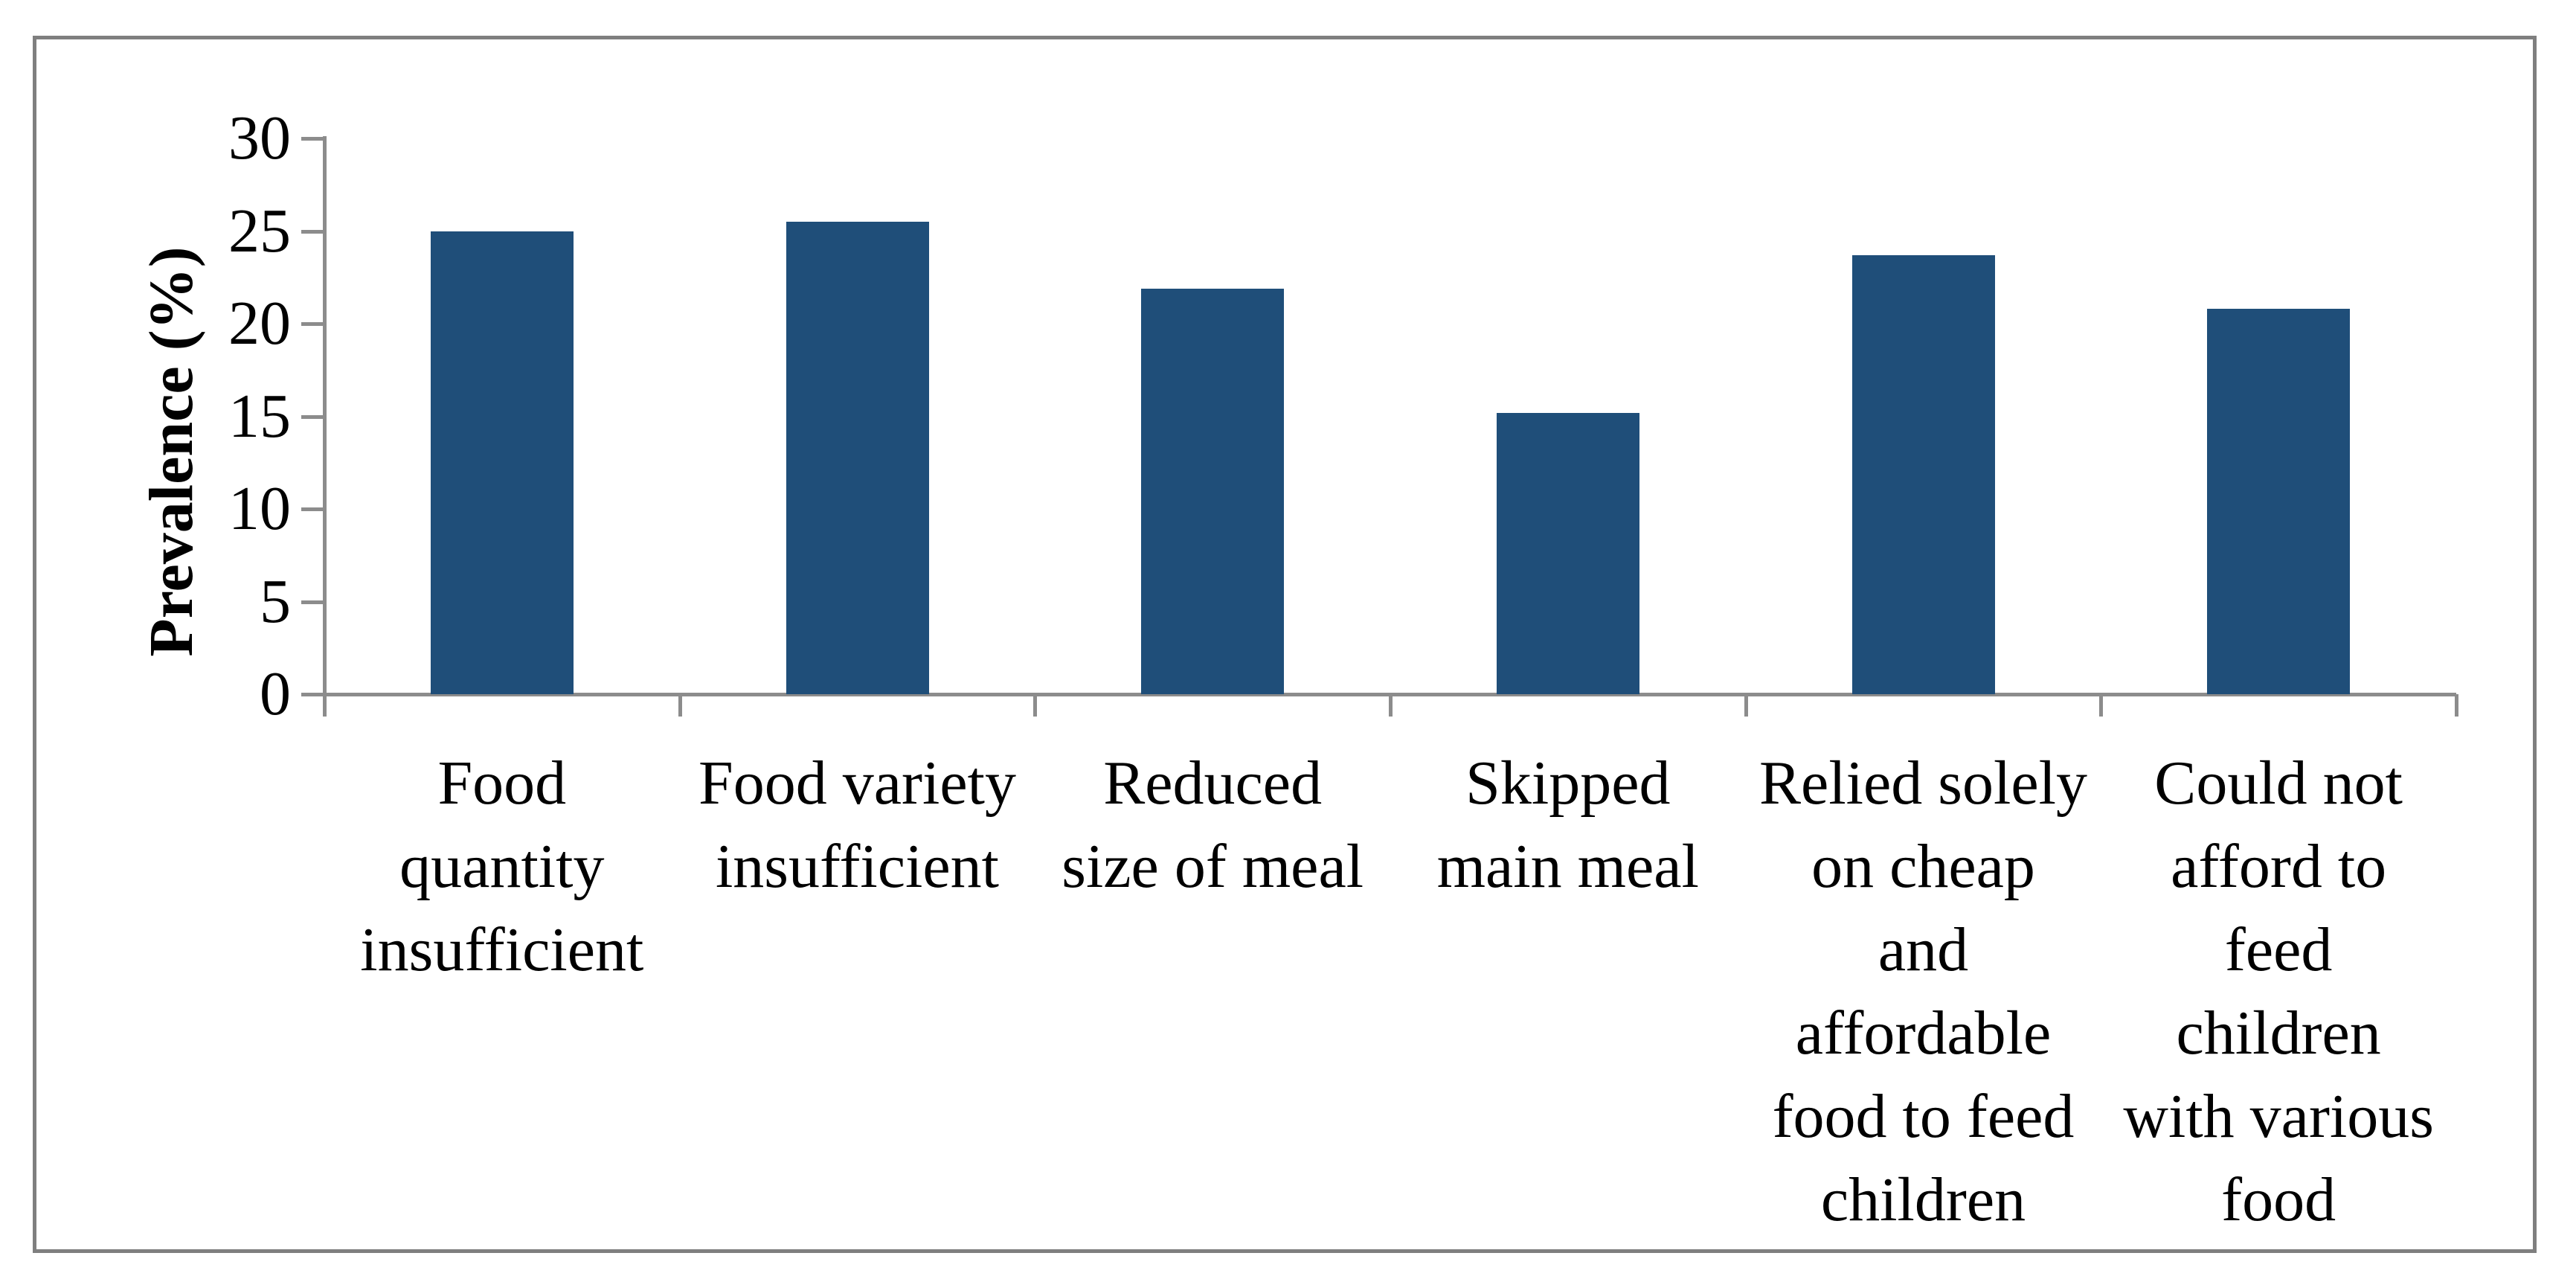  Describe the element at coordinates (1567, 825) in the screenshot. I see `category-label-4: Skipped main meal` at that location.